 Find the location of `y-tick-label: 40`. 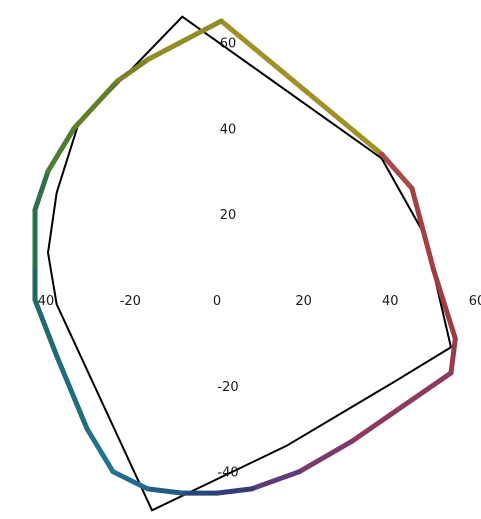

y-tick-label: 40 is located at coordinates (228, 129).